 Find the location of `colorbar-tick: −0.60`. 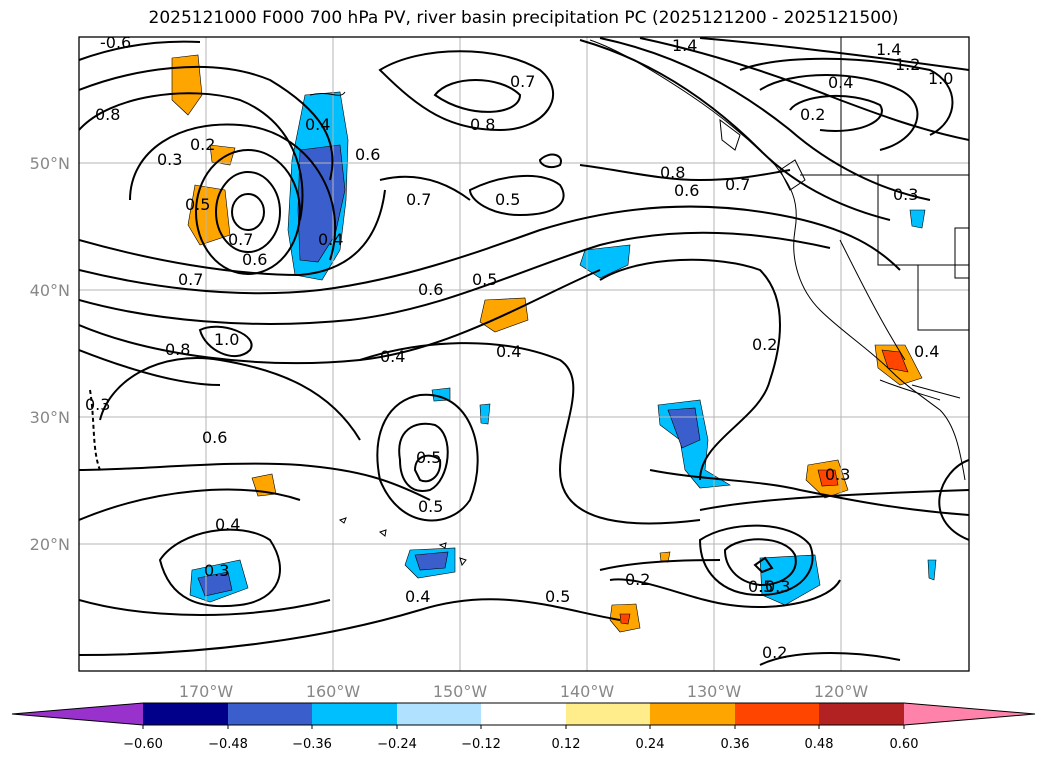

colorbar-tick: −0.60 is located at coordinates (143, 744).